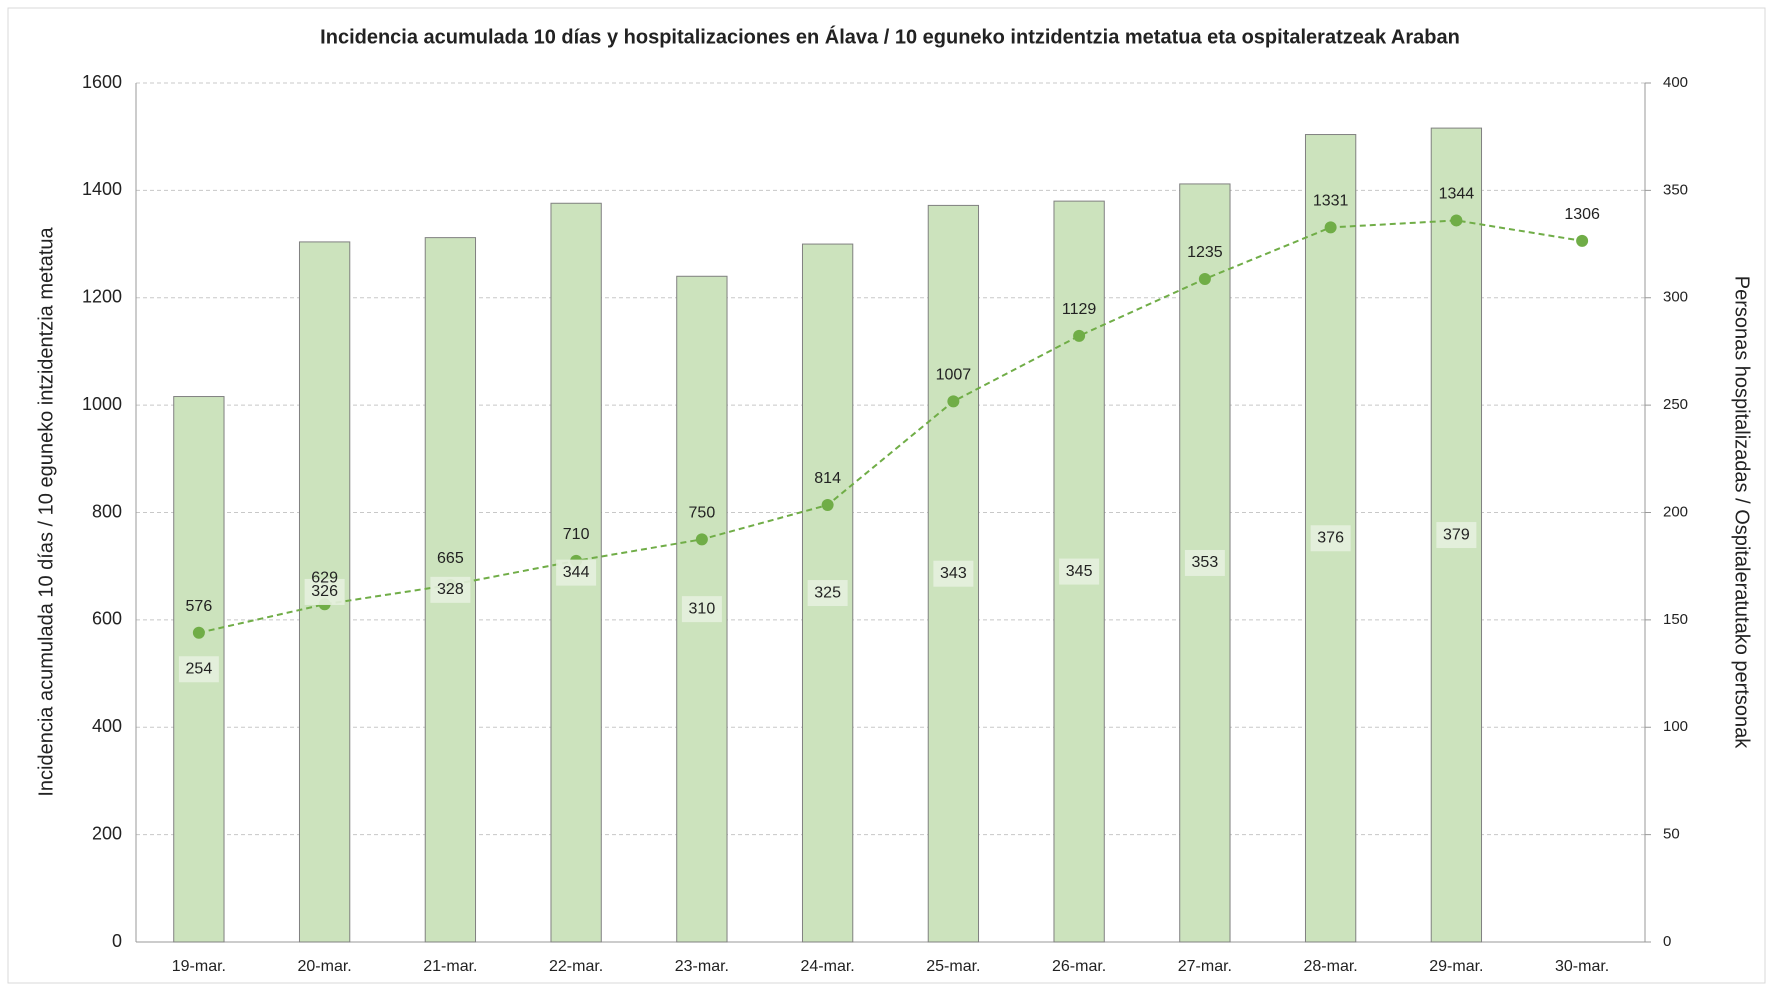  What do you see at coordinates (1675, 82) in the screenshot?
I see `y2-tick-label: 400` at bounding box center [1675, 82].